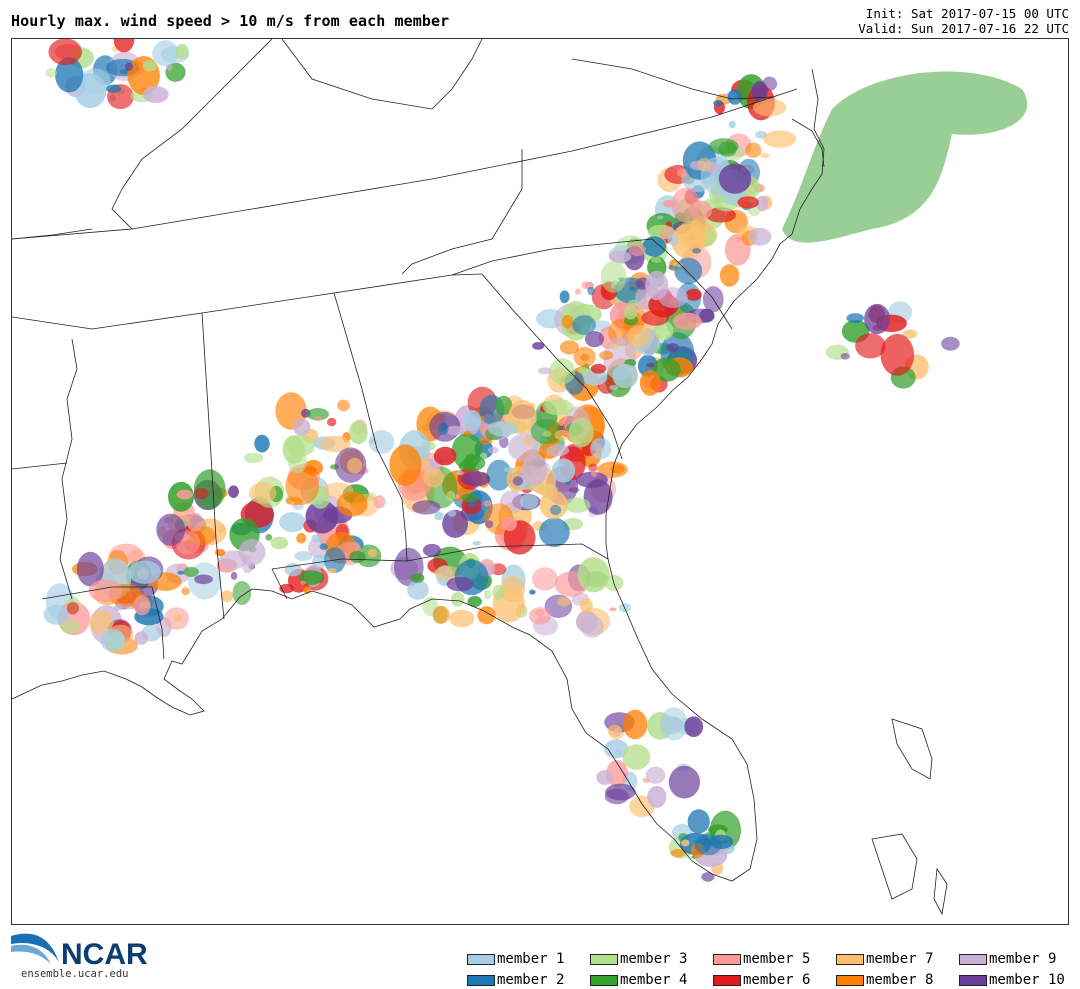 The height and width of the screenshot is (989, 1080). I want to click on legend-item-member-9: member 9, so click(1007, 959).